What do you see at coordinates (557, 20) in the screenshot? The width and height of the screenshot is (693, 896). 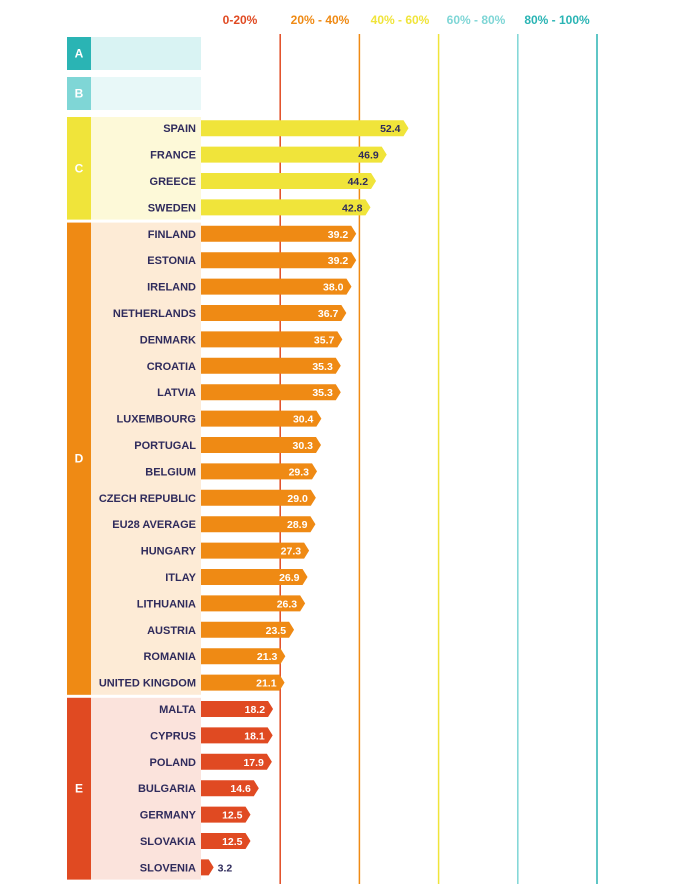 I see `legend-label: 80% - 100%` at bounding box center [557, 20].